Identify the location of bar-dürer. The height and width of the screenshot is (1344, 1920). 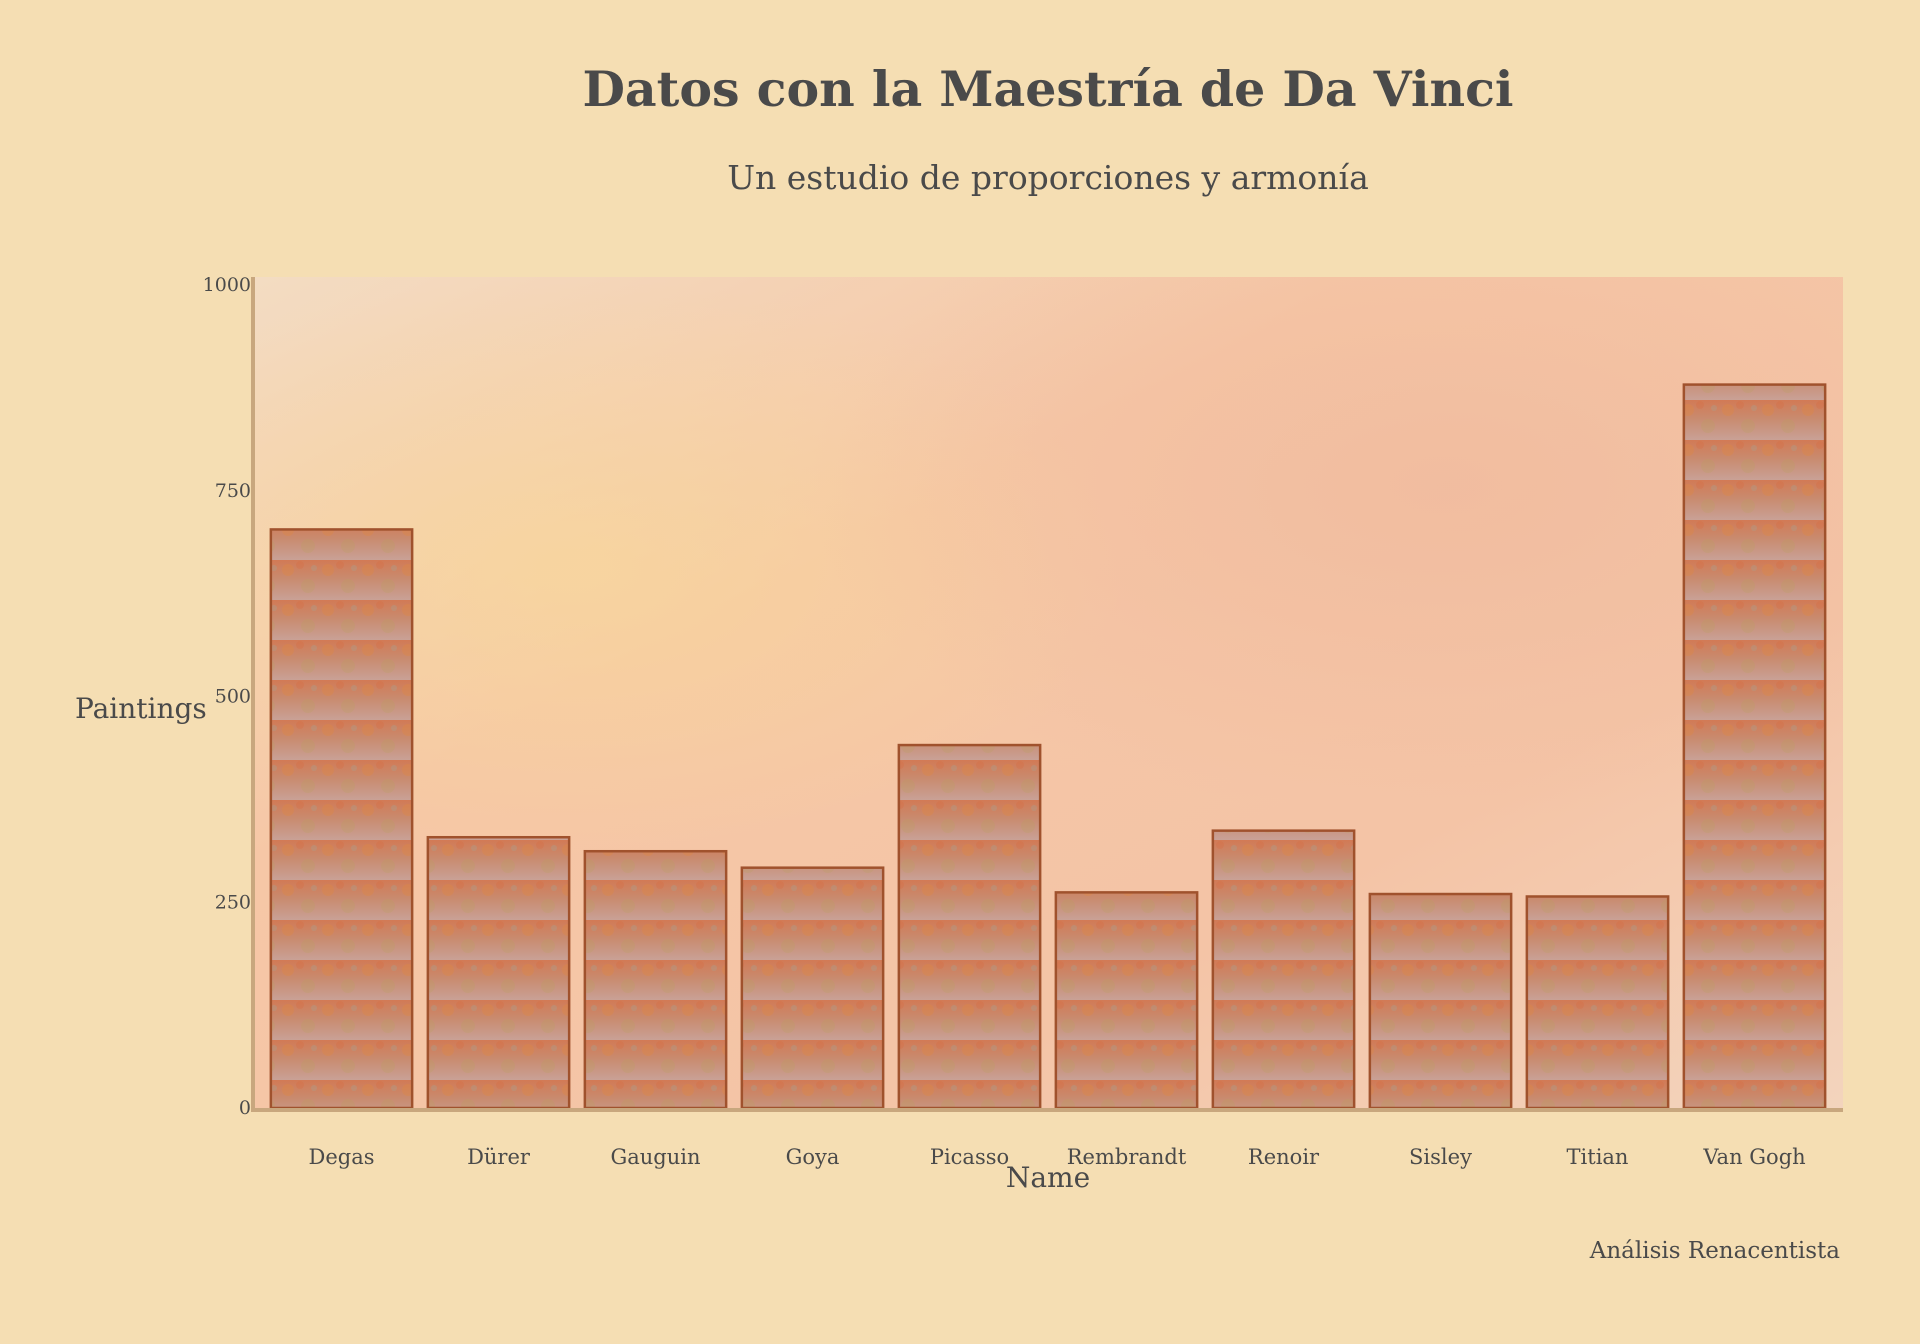
(498, 972).